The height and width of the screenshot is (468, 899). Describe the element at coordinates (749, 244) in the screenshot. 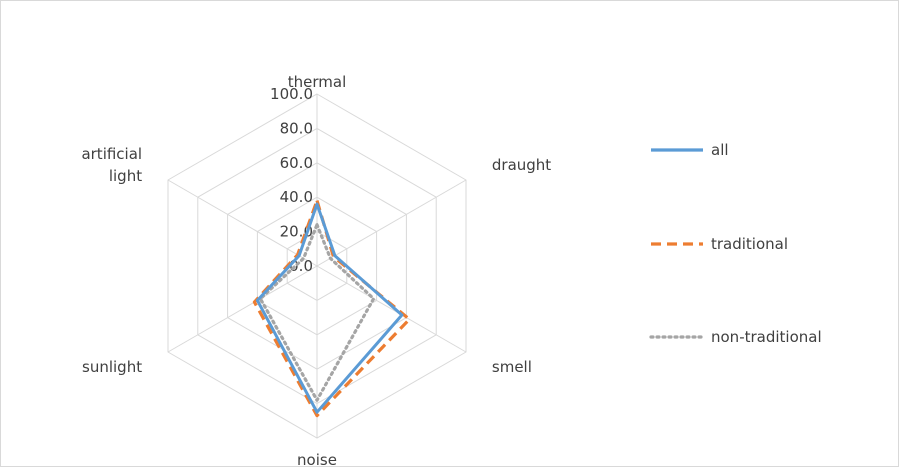

I see `legend-label-traditional: traditional` at that location.